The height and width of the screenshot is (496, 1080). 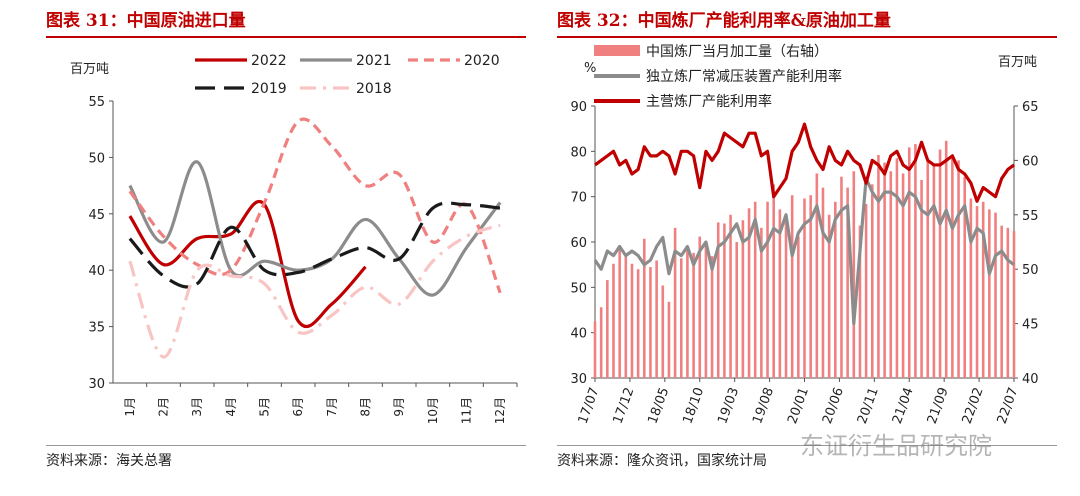 What do you see at coordinates (903, 406) in the screenshot?
I see `right-x-tick-label: 21/04` at bounding box center [903, 406].